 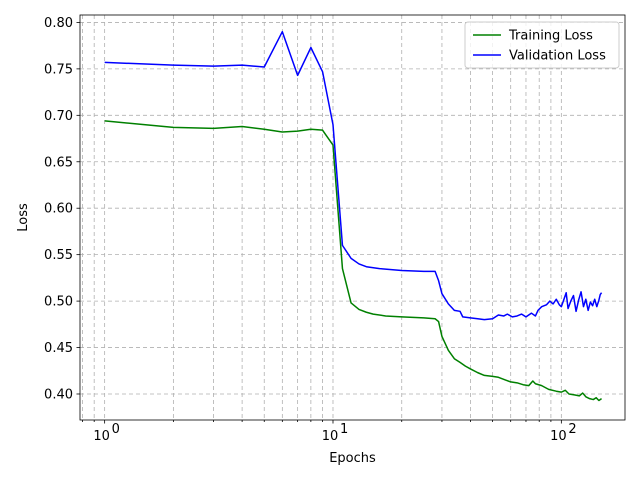 What do you see at coordinates (58, 69) in the screenshot?
I see `y-tick-label: 0.75` at bounding box center [58, 69].